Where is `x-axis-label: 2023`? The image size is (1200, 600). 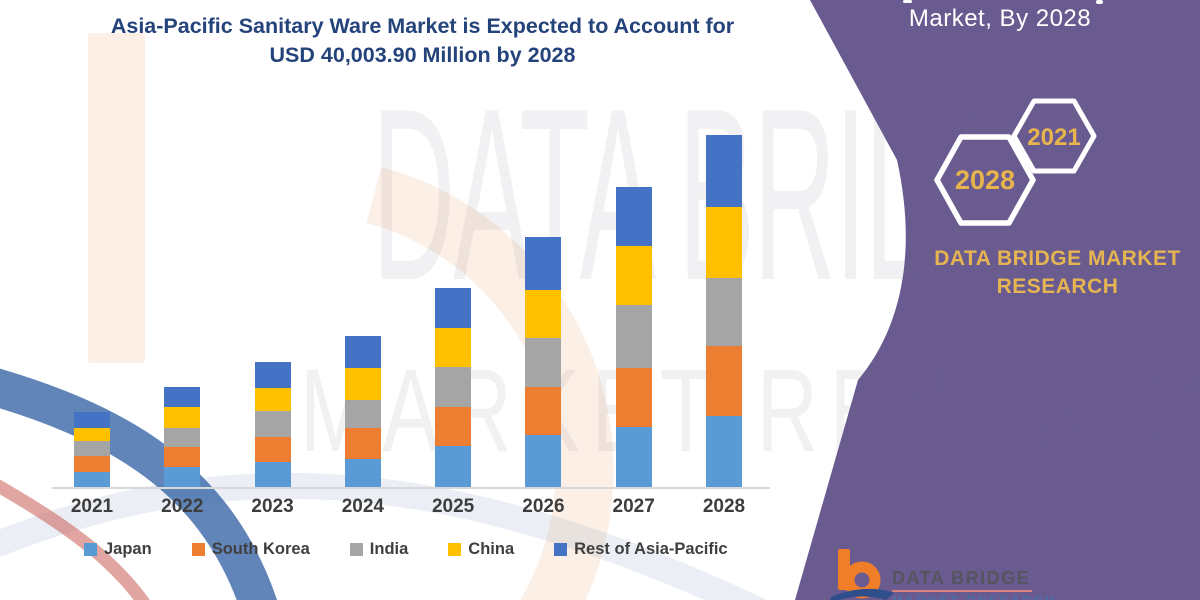
x-axis-label: 2023 is located at coordinates (272, 506).